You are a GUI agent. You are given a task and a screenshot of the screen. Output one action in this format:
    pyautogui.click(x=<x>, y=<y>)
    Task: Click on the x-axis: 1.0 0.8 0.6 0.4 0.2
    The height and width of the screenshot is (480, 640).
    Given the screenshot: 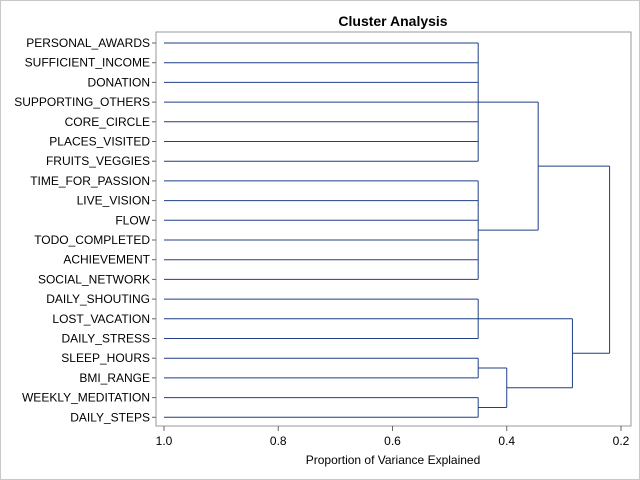 What is the action you would take?
    pyautogui.click(x=393, y=437)
    